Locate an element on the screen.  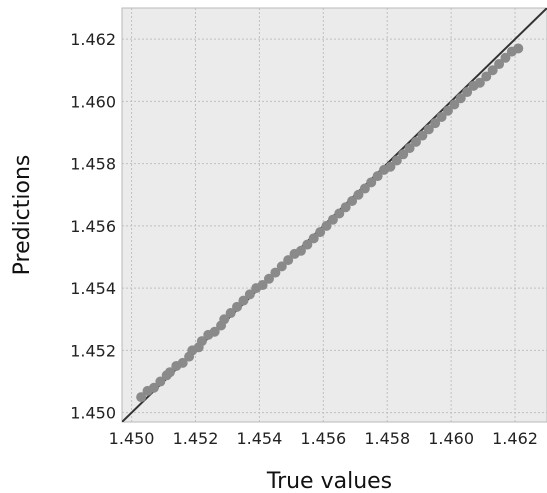
x-axis-label: True values is located at coordinates (329, 481).